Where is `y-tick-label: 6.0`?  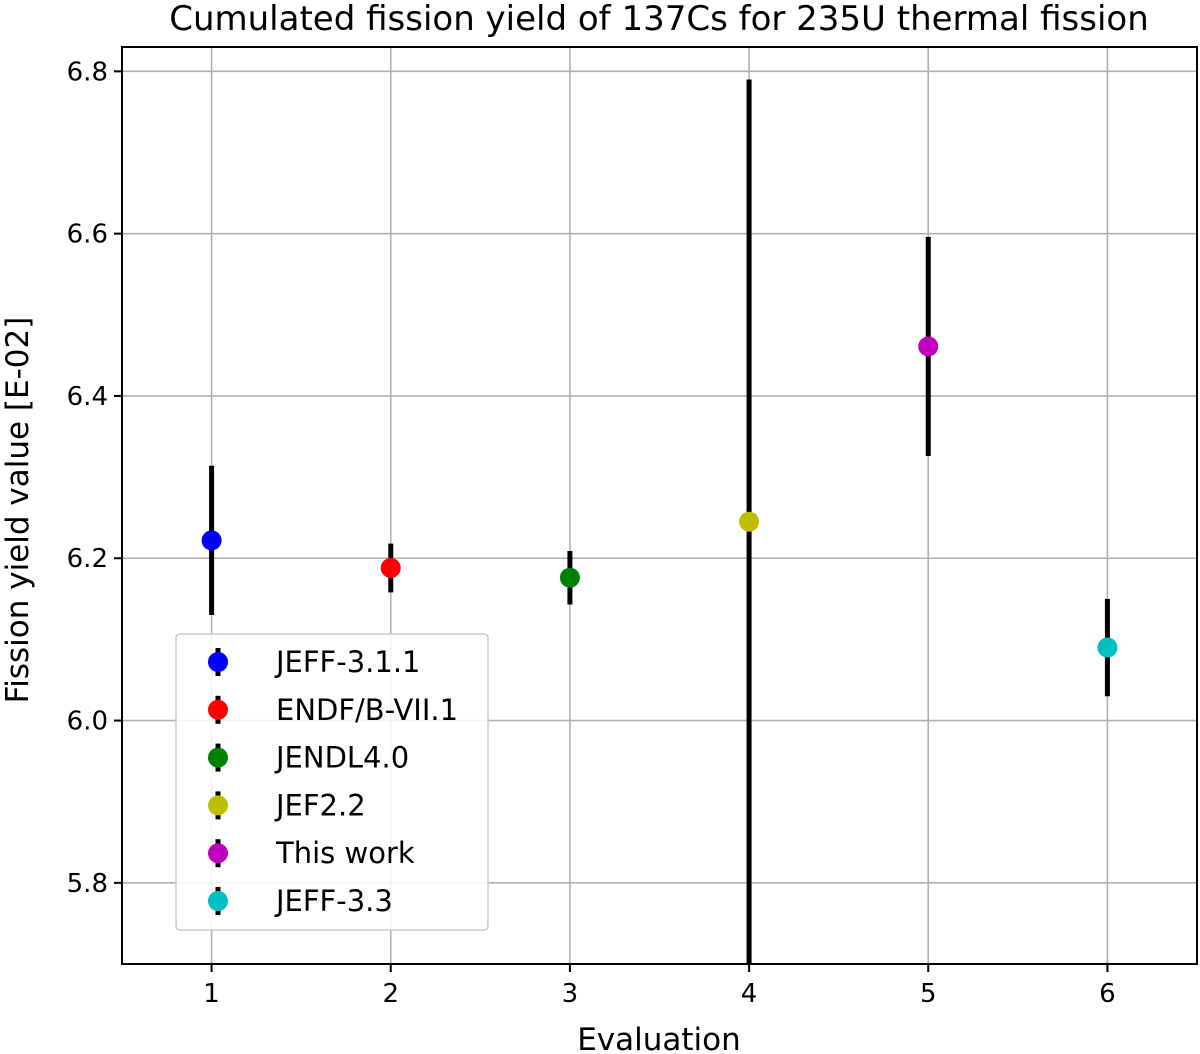
y-tick-label: 6.0 is located at coordinates (87, 722).